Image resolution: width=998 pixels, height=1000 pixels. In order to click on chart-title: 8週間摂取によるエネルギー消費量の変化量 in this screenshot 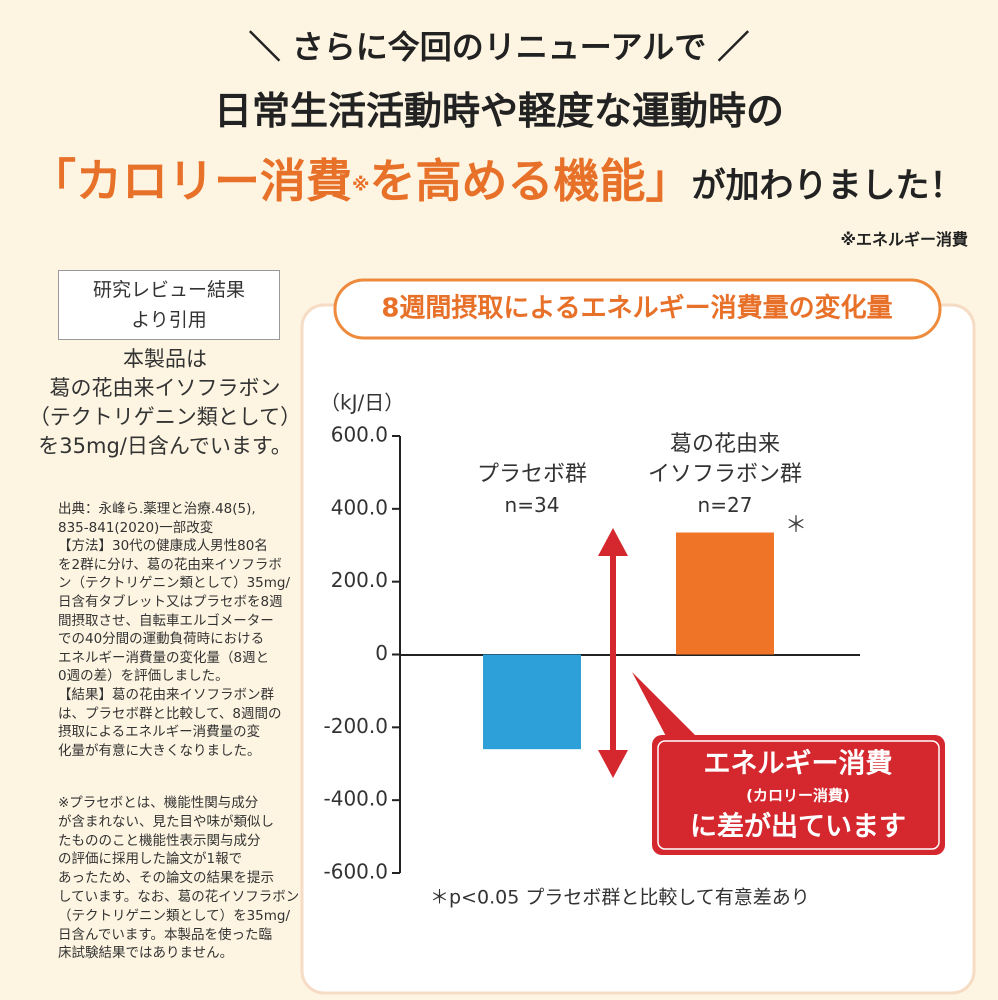, I will do `click(636, 308)`.